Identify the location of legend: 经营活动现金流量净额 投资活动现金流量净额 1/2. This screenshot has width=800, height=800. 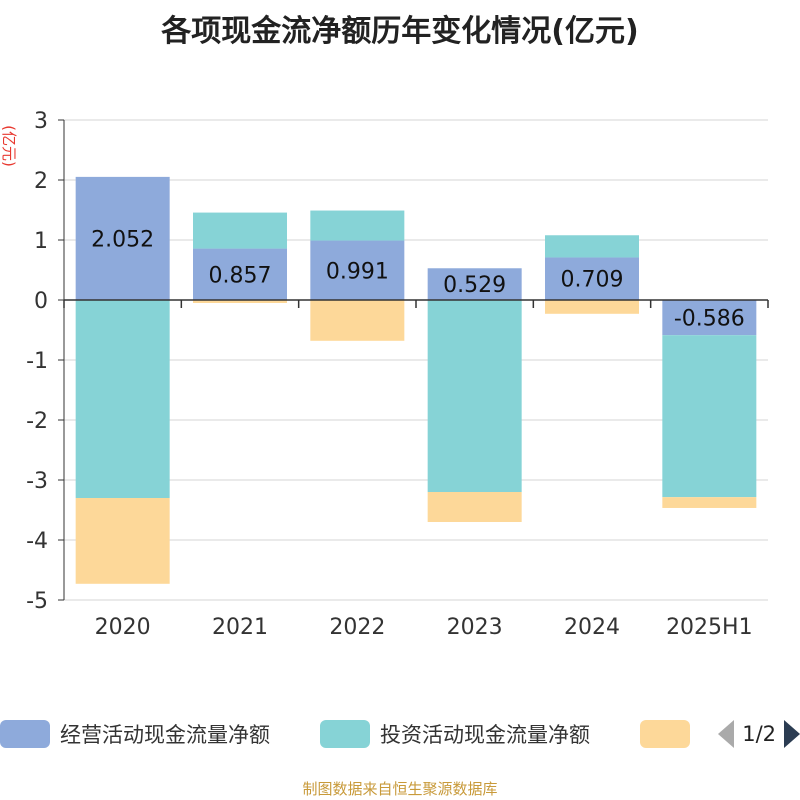
(400, 736).